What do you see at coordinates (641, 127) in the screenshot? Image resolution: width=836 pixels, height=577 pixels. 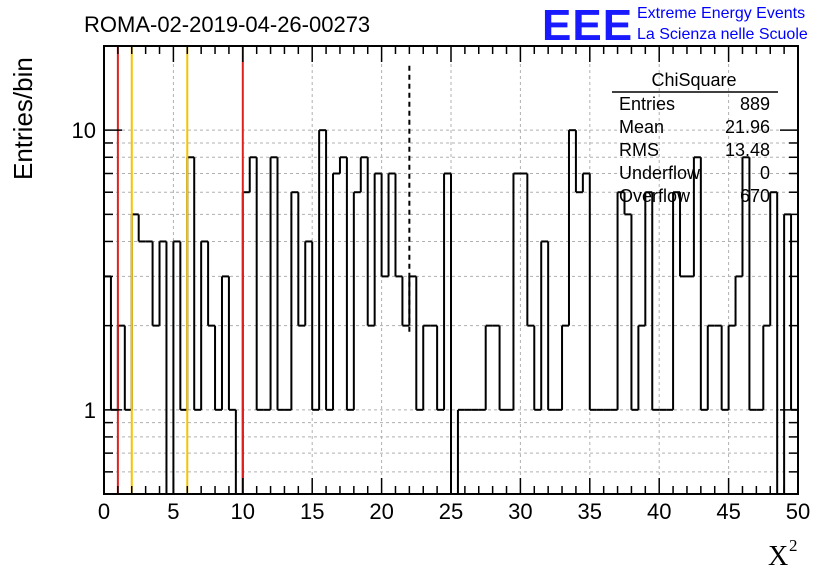 I see `stats-label-mean: Mean` at bounding box center [641, 127].